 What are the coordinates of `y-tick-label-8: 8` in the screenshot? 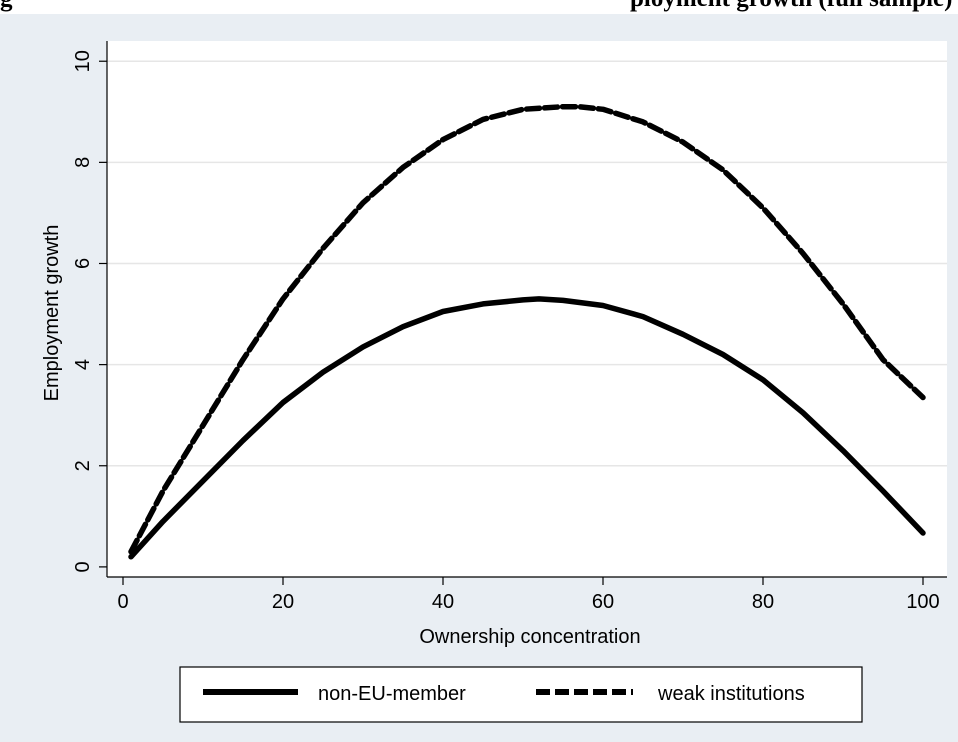 It's located at (83, 162).